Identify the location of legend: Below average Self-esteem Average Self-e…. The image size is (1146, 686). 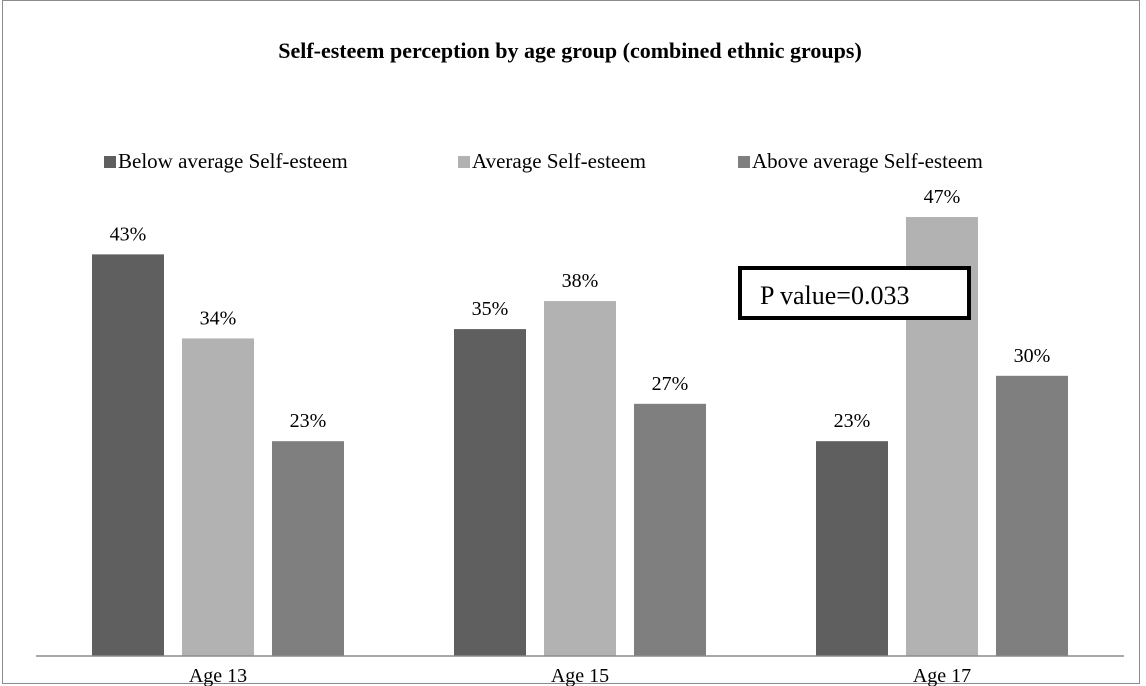
(543, 161).